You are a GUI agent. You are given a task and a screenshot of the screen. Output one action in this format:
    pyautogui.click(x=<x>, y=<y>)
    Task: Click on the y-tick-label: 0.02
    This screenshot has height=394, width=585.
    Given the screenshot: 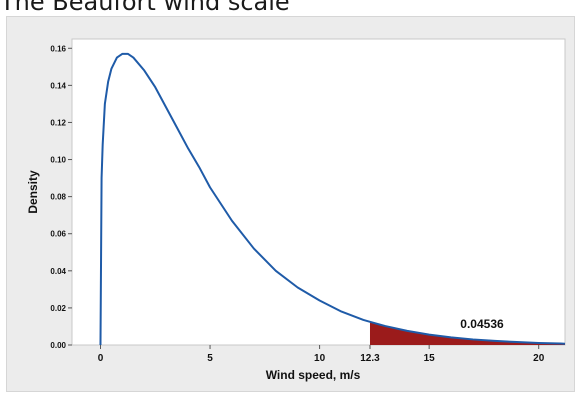 What is the action you would take?
    pyautogui.click(x=58, y=308)
    